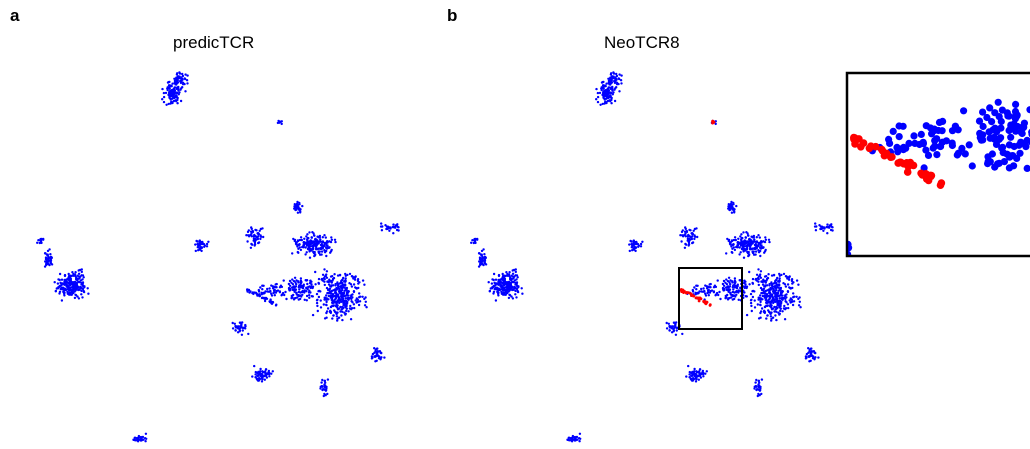  I want to click on panel-title-b: NeoTCR8, so click(642, 42).